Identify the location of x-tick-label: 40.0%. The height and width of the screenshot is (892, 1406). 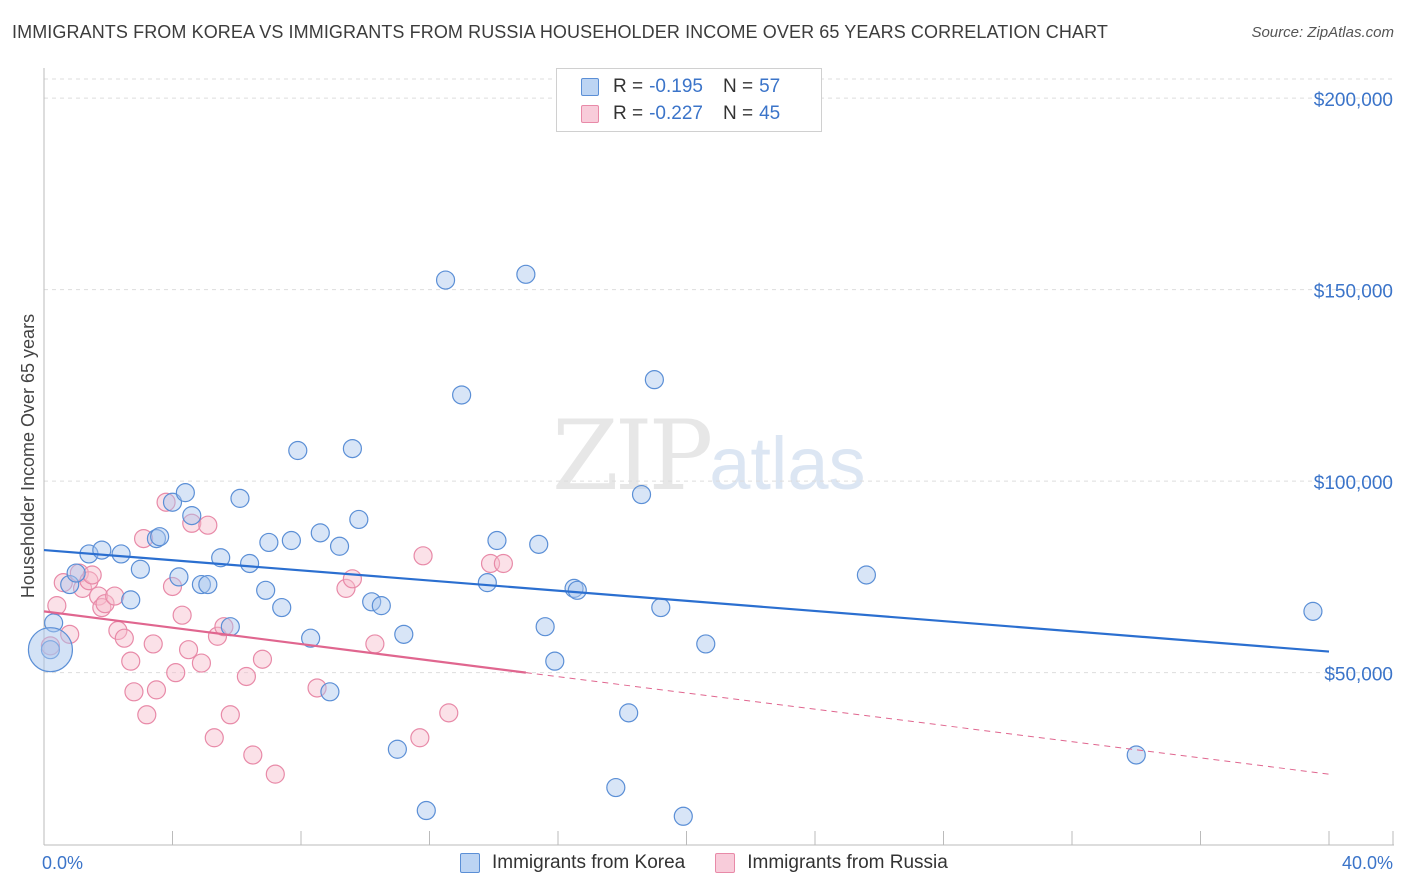
(1367, 863).